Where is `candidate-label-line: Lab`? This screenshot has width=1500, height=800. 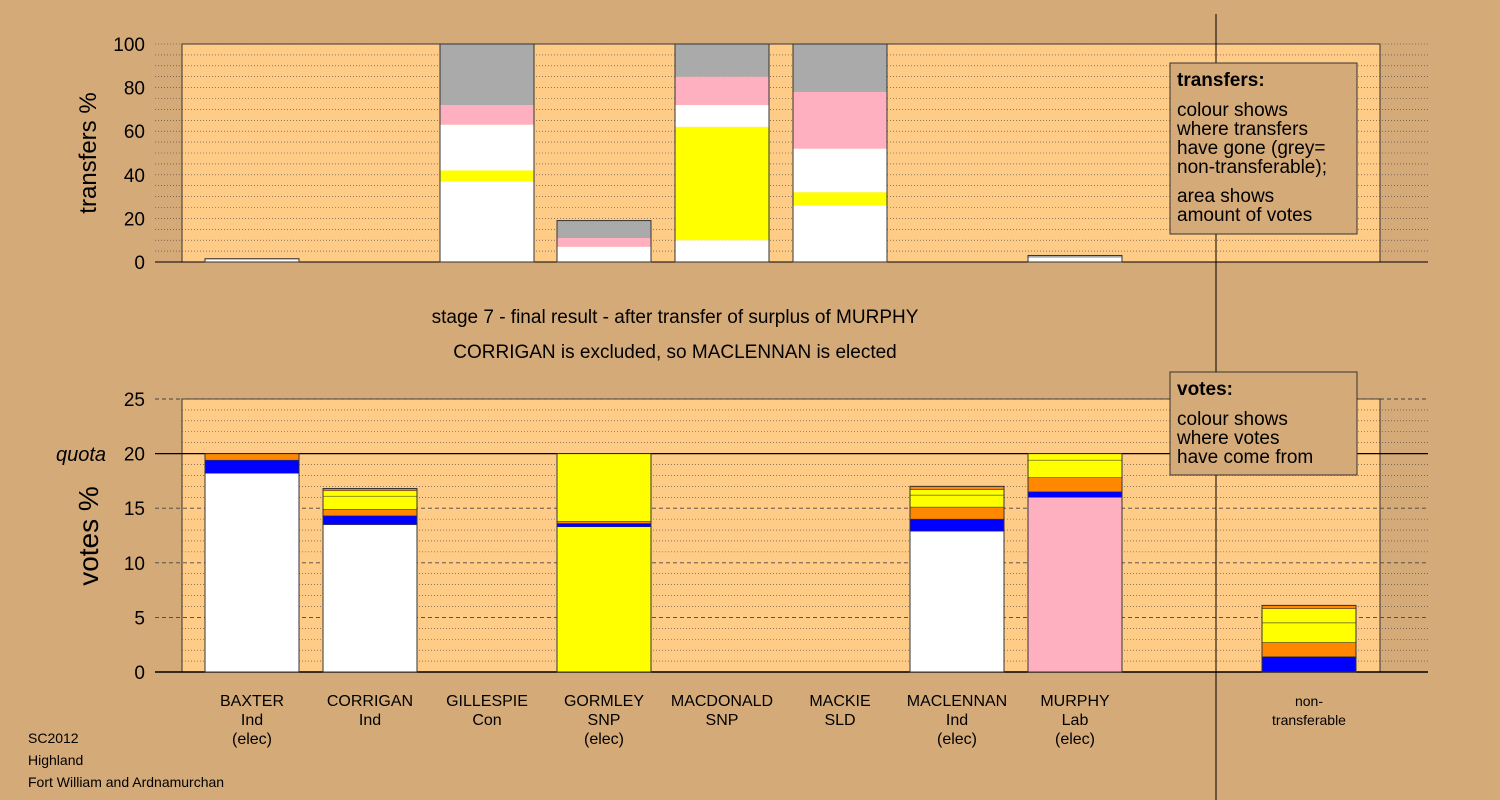
candidate-label-line: Lab is located at coordinates (1075, 720).